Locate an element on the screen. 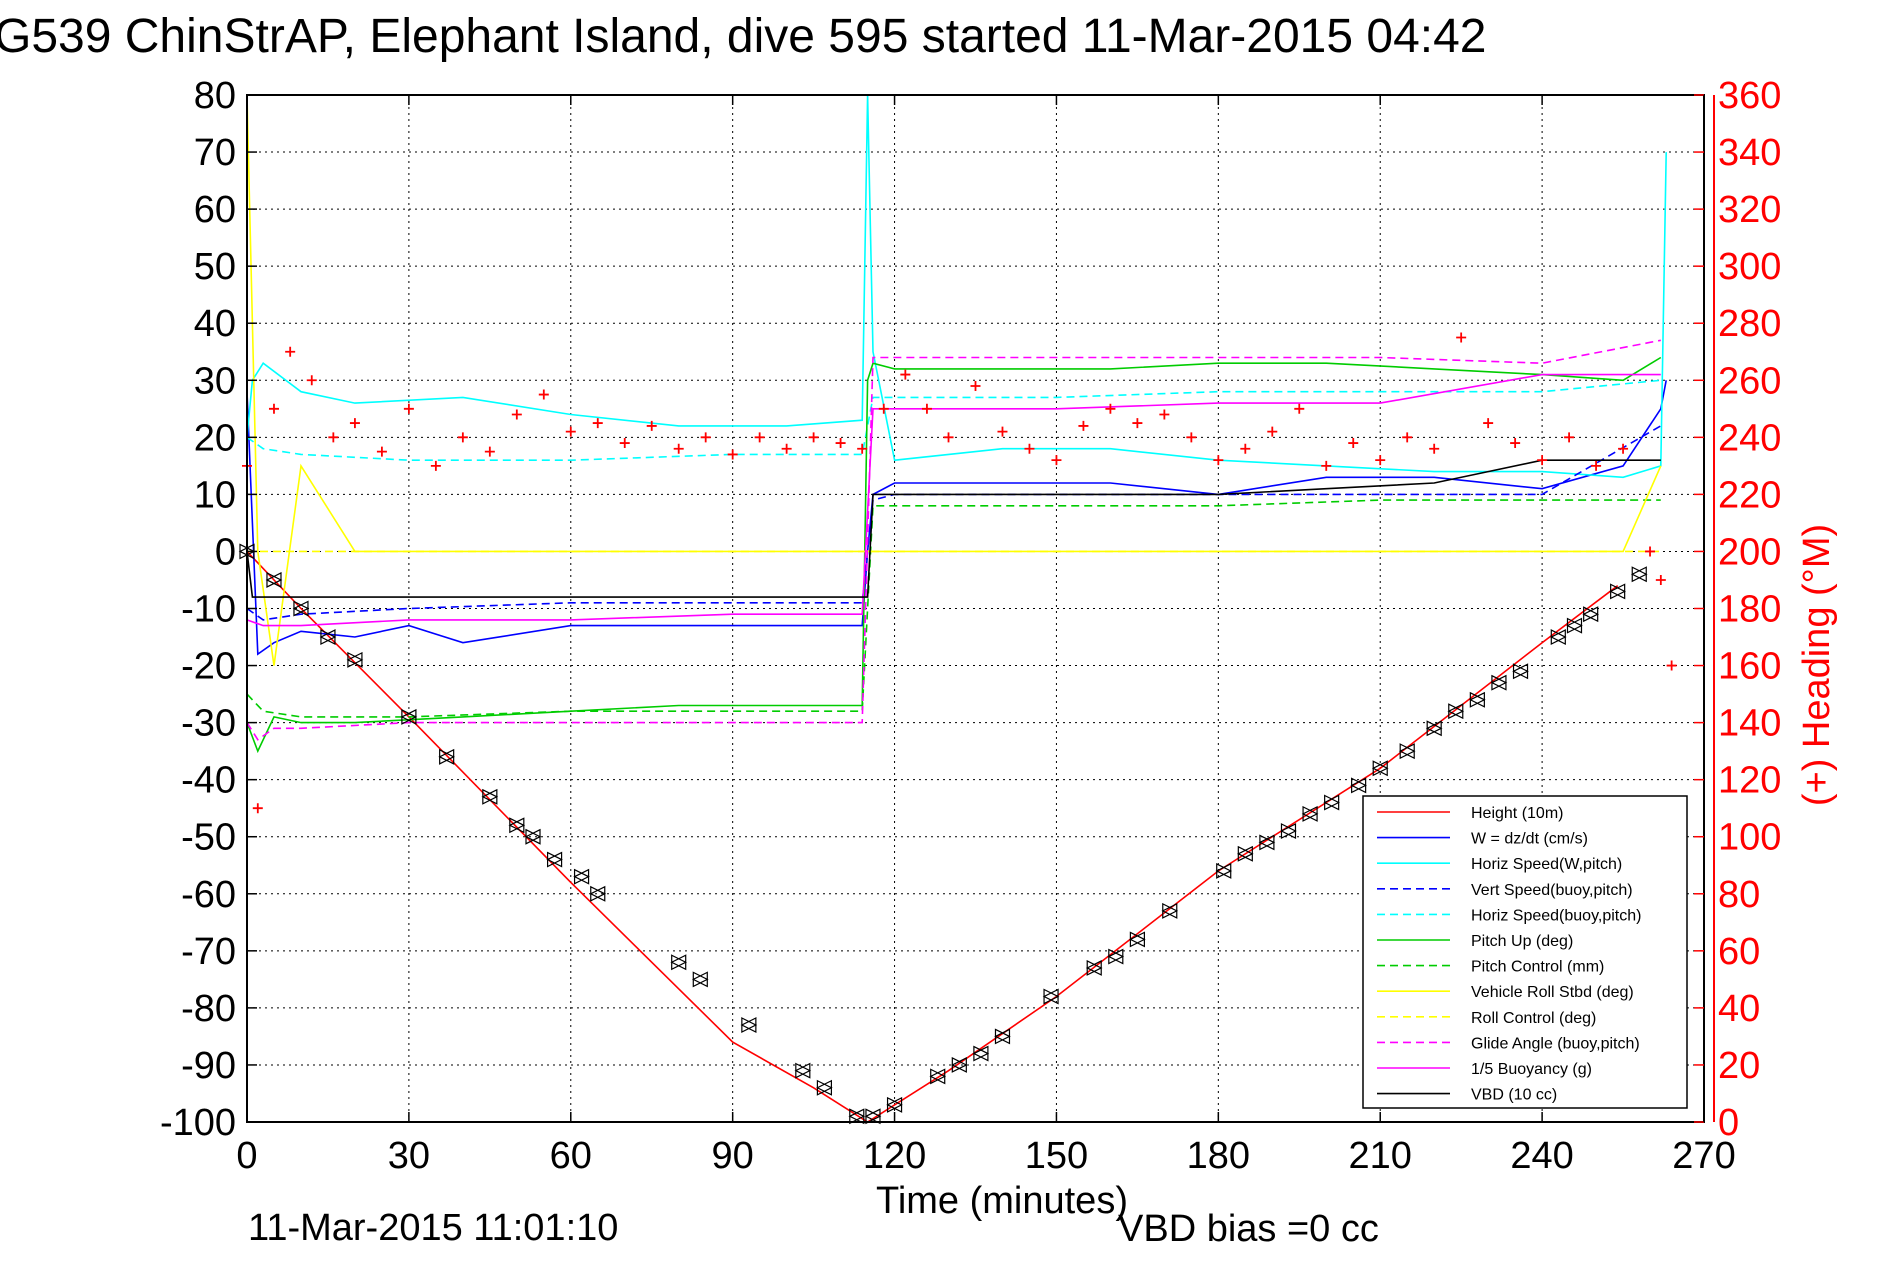  y-tick-label: -10 is located at coordinates (208, 610).